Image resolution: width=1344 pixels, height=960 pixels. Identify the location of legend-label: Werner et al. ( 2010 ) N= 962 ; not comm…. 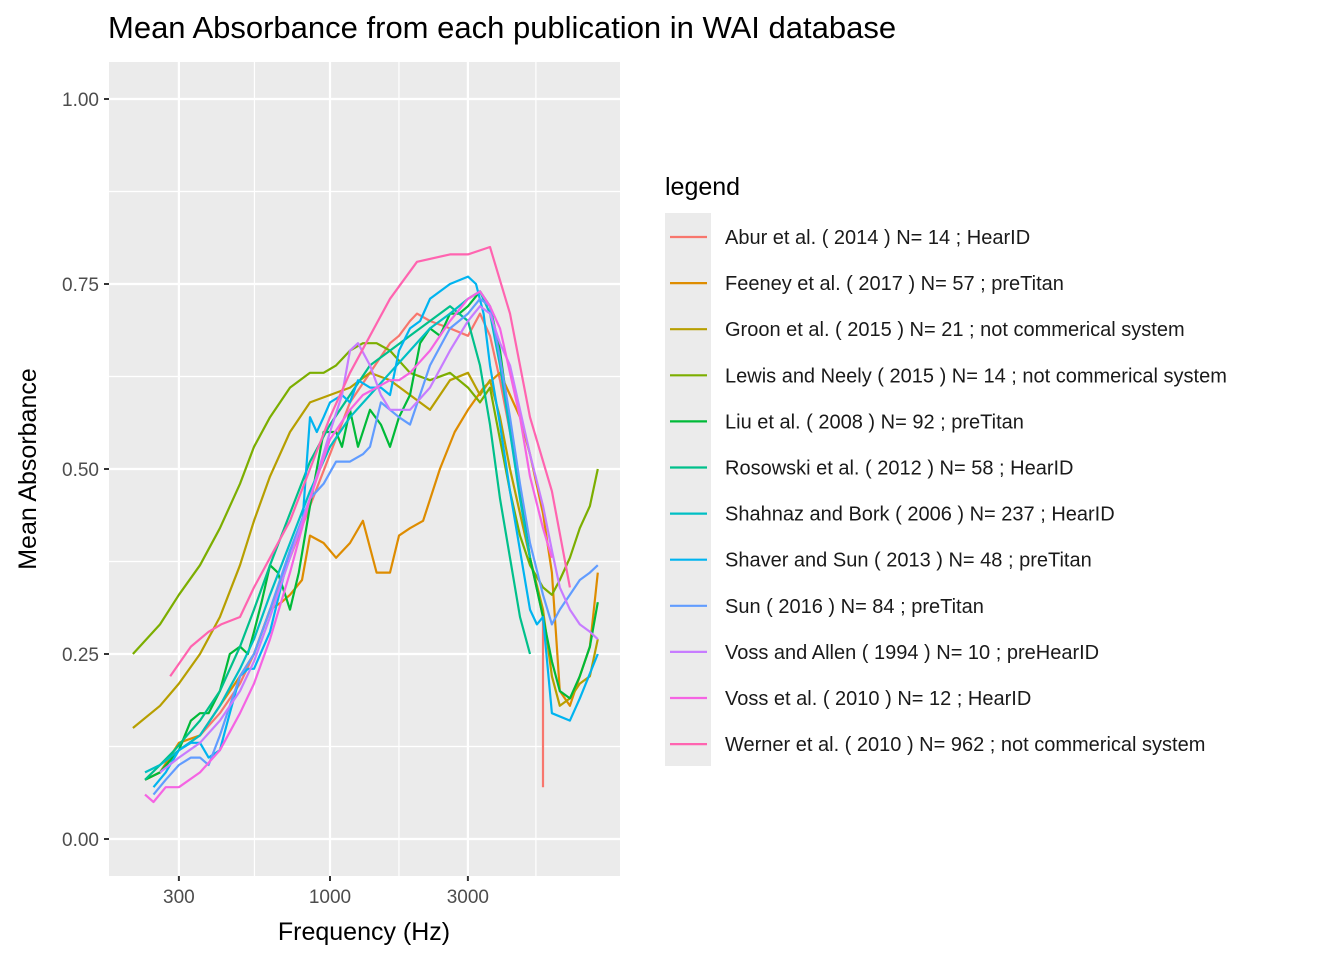
(965, 745).